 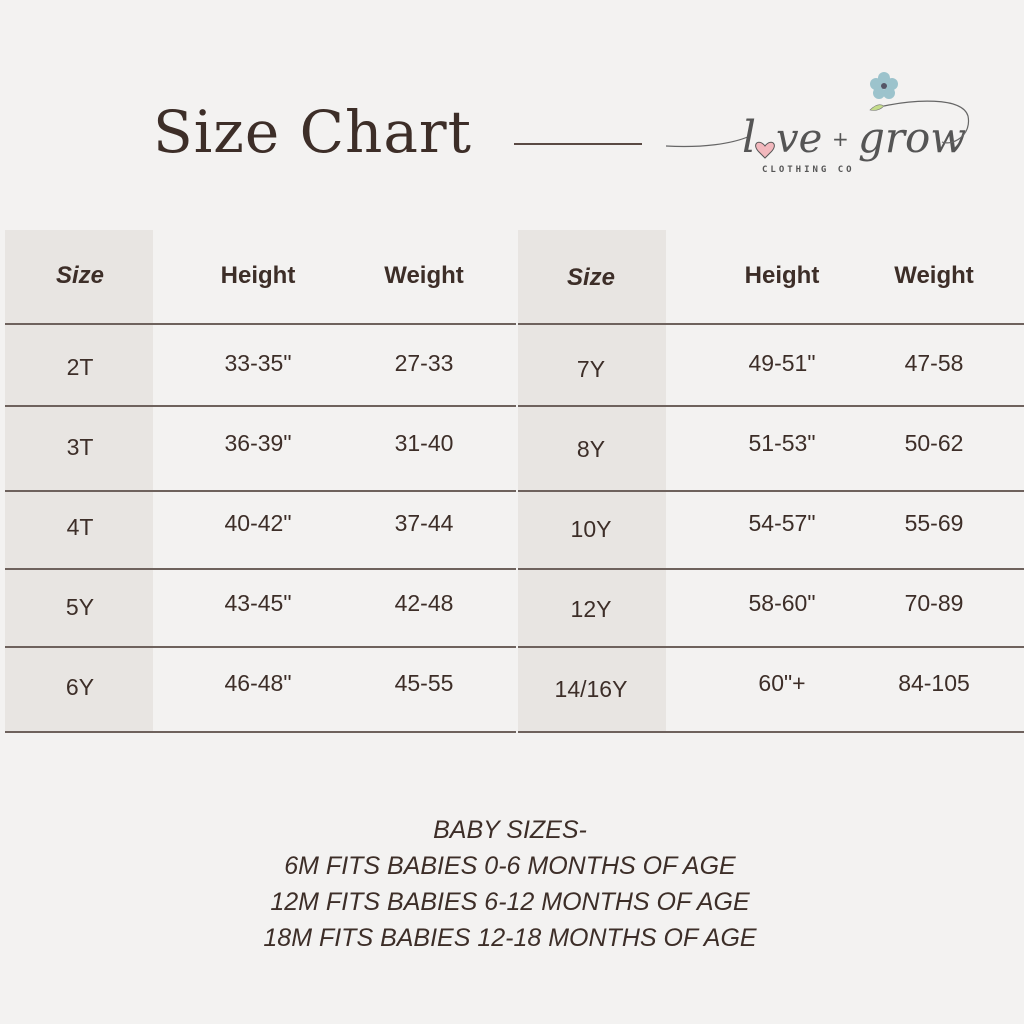 What do you see at coordinates (591, 449) in the screenshot?
I see `cell-size: 8Y` at bounding box center [591, 449].